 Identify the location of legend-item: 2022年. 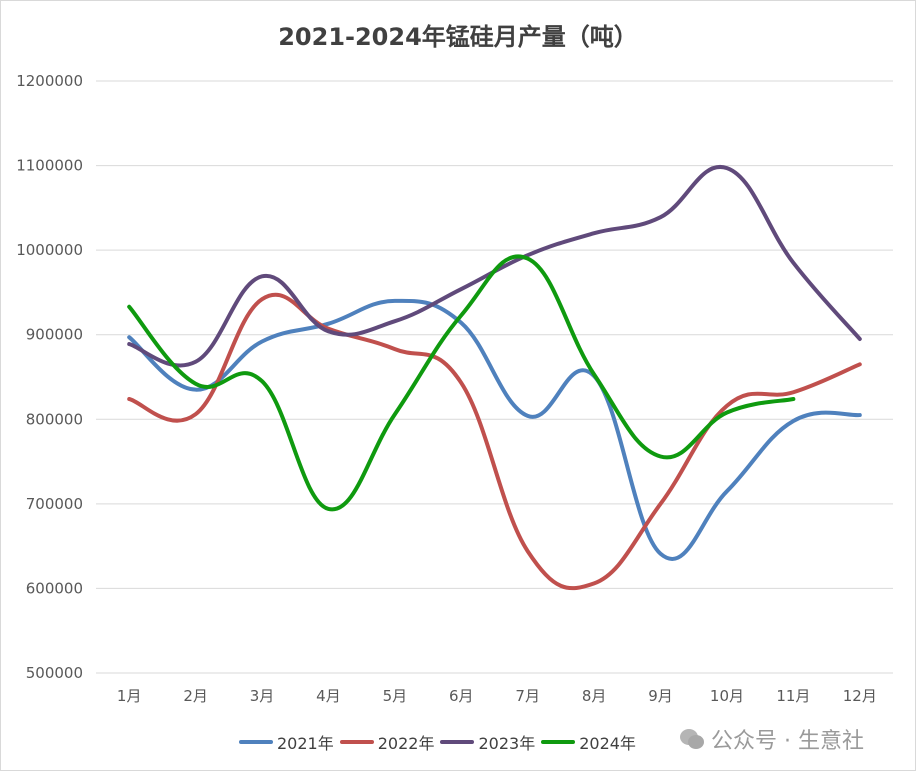
(387, 742).